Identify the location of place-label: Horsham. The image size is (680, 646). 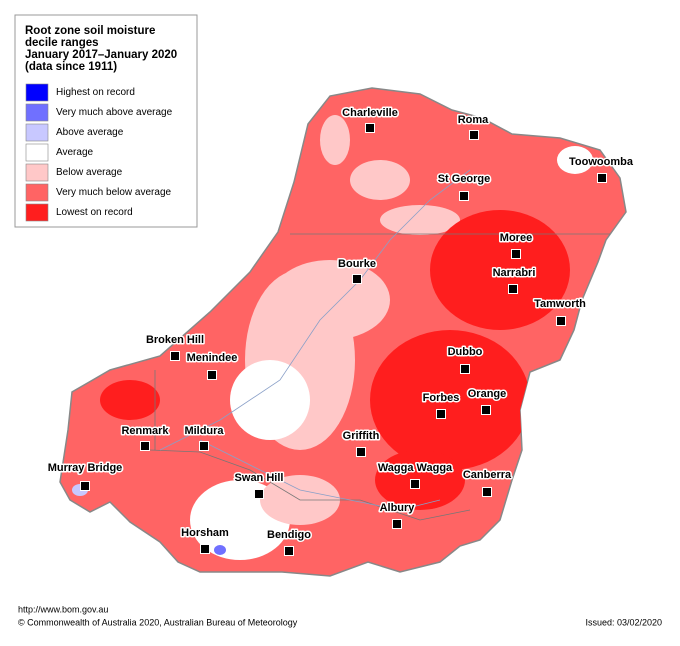
(205, 533).